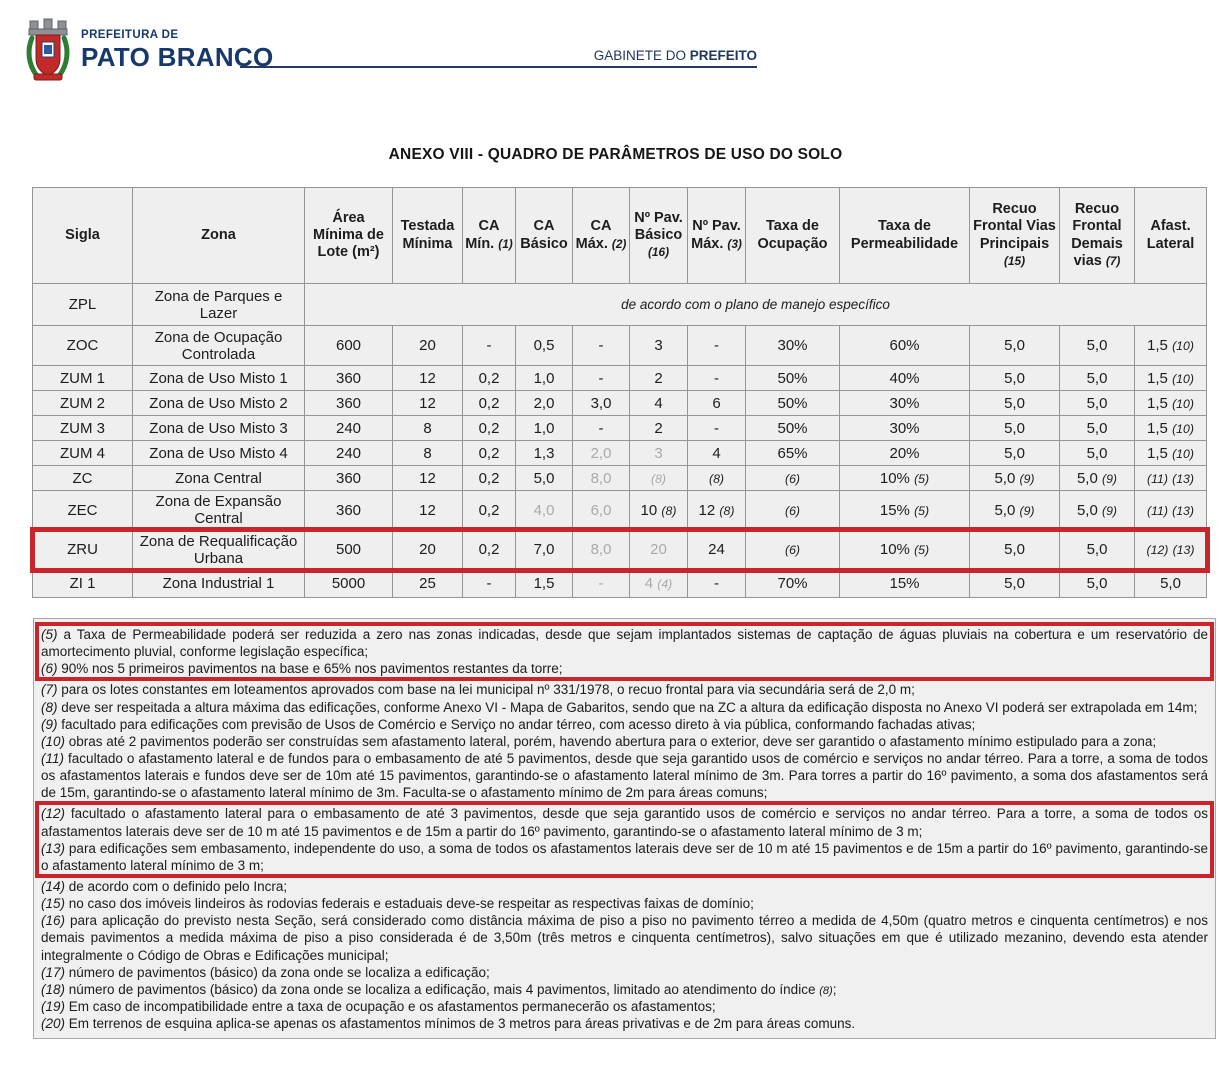 This screenshot has height=1065, width=1231. What do you see at coordinates (149, 50) in the screenshot?
I see `letterhead: PREFEITURA DE PATO BRANCO` at bounding box center [149, 50].